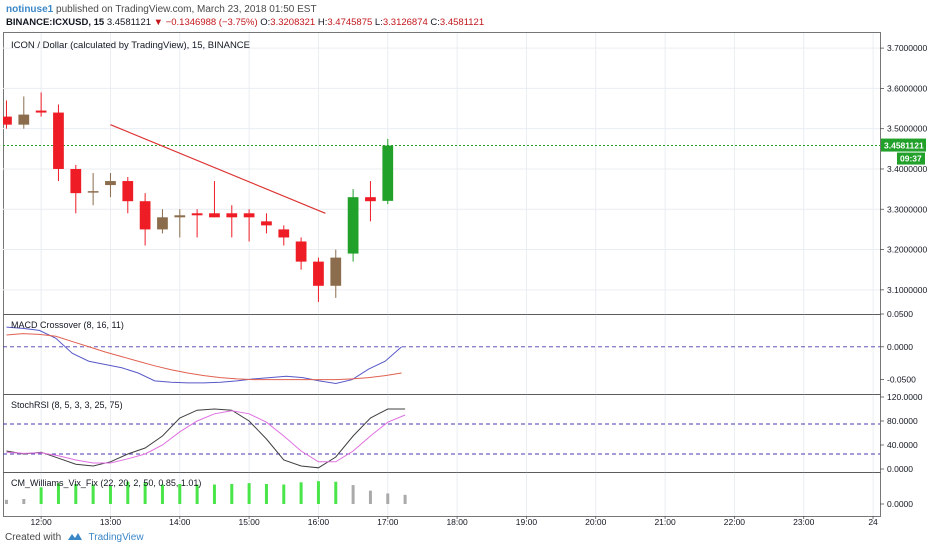 The image size is (932, 550). Describe the element at coordinates (111, 521) in the screenshot. I see `x-tick-label: 13:00` at that location.